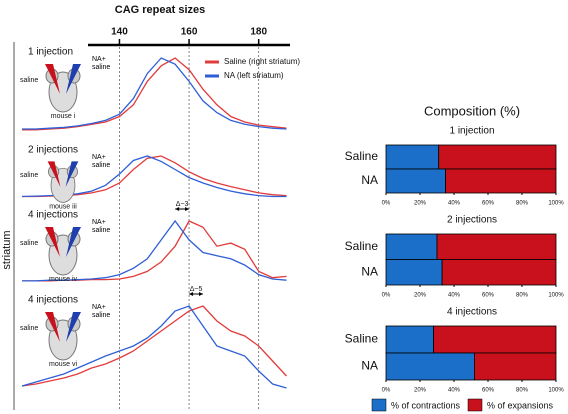 The height and width of the screenshot is (414, 568). Describe the element at coordinates (53, 150) in the screenshot. I see `panel-label: 2 injections` at that location.